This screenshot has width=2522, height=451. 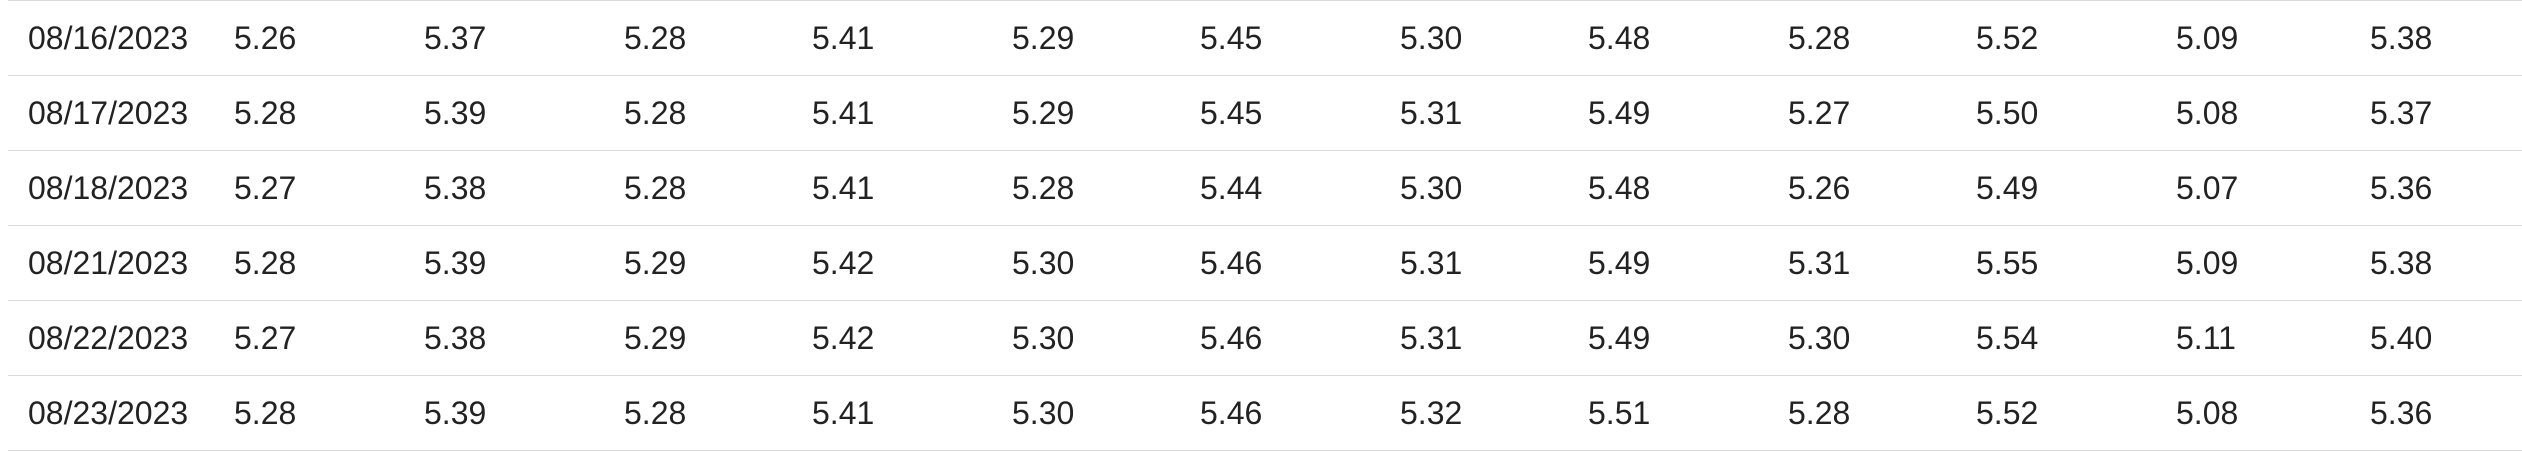 What do you see at coordinates (108, 113) in the screenshot?
I see `row-date: 08/17/2023` at bounding box center [108, 113].